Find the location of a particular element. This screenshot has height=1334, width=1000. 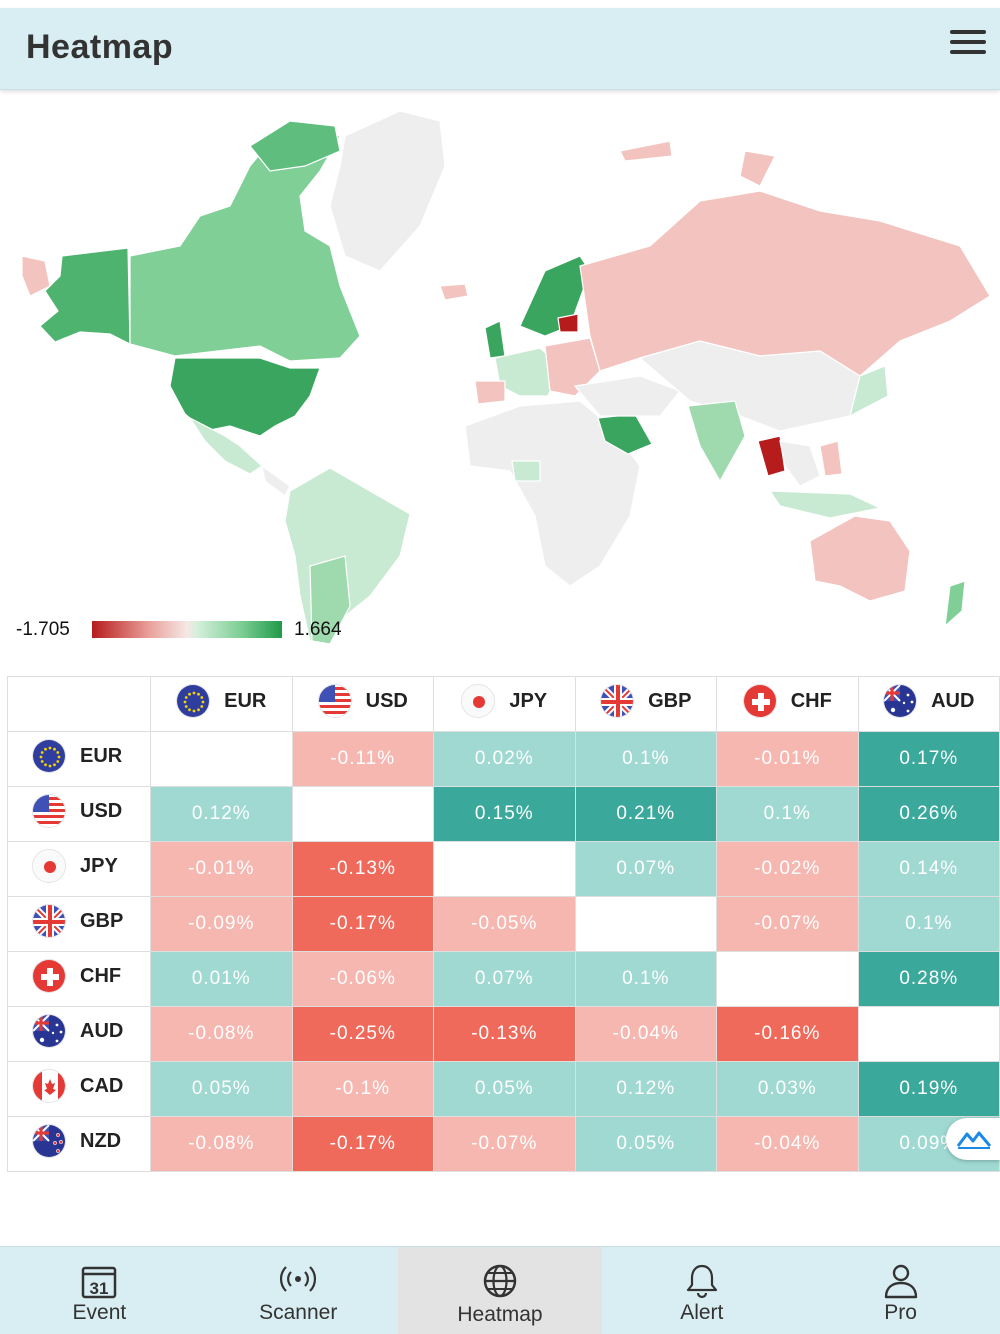

map-region-scandinavia is located at coordinates (555, 296).